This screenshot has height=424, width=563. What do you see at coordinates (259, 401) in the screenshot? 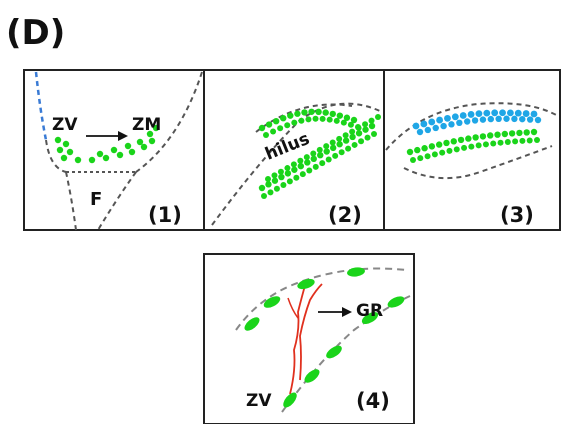
I see `panel-4-label-zv: ZV` at bounding box center [259, 401].